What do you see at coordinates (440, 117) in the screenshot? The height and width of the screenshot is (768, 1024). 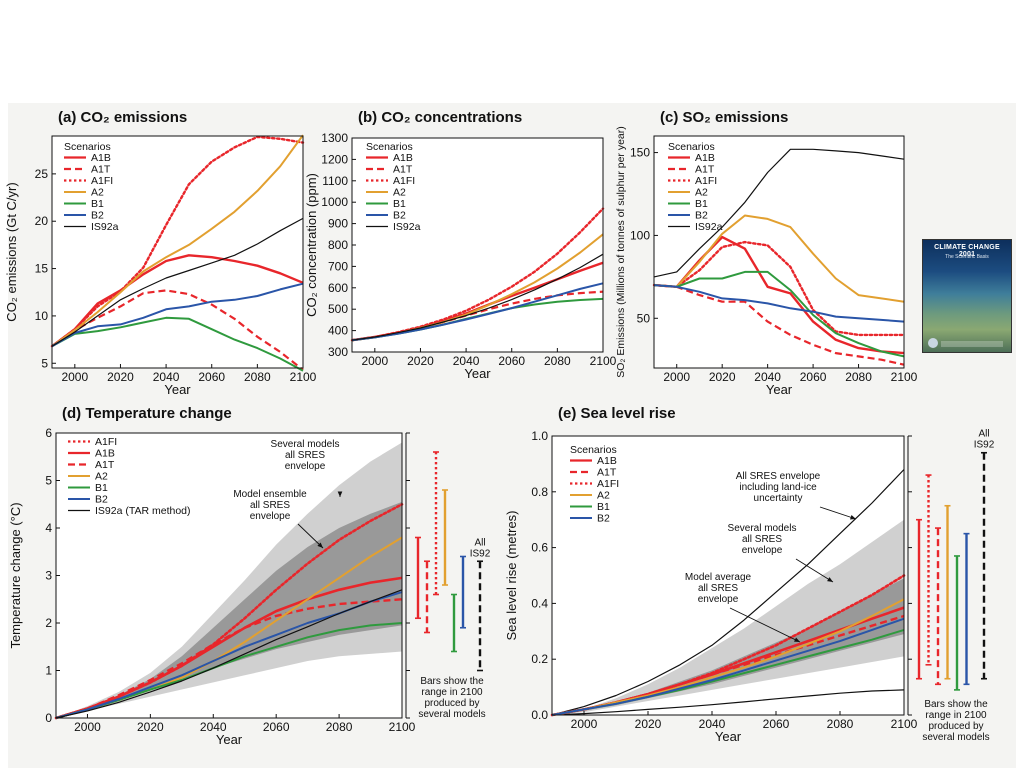 I see `panel-title: (b) CO₂ concentrations` at bounding box center [440, 117].